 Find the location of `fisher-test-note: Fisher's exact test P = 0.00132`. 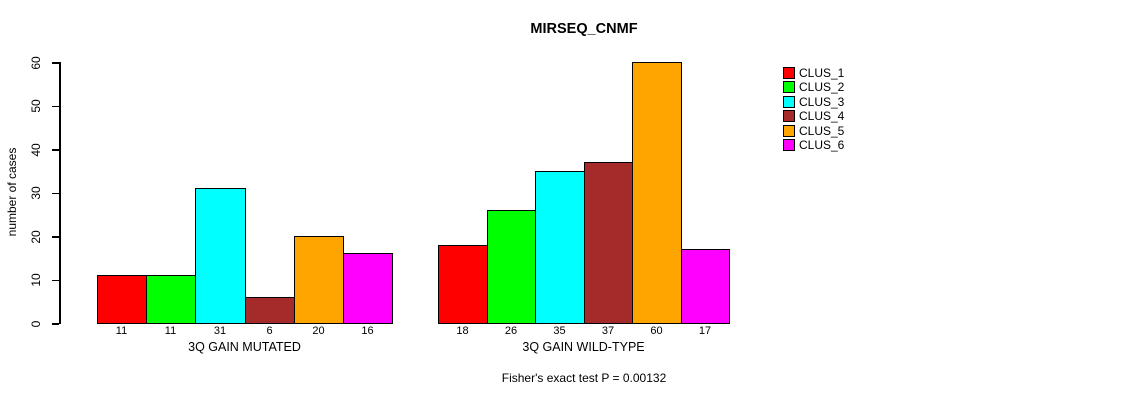

fisher-test-note: Fisher's exact test P = 0.00132 is located at coordinates (584, 378).